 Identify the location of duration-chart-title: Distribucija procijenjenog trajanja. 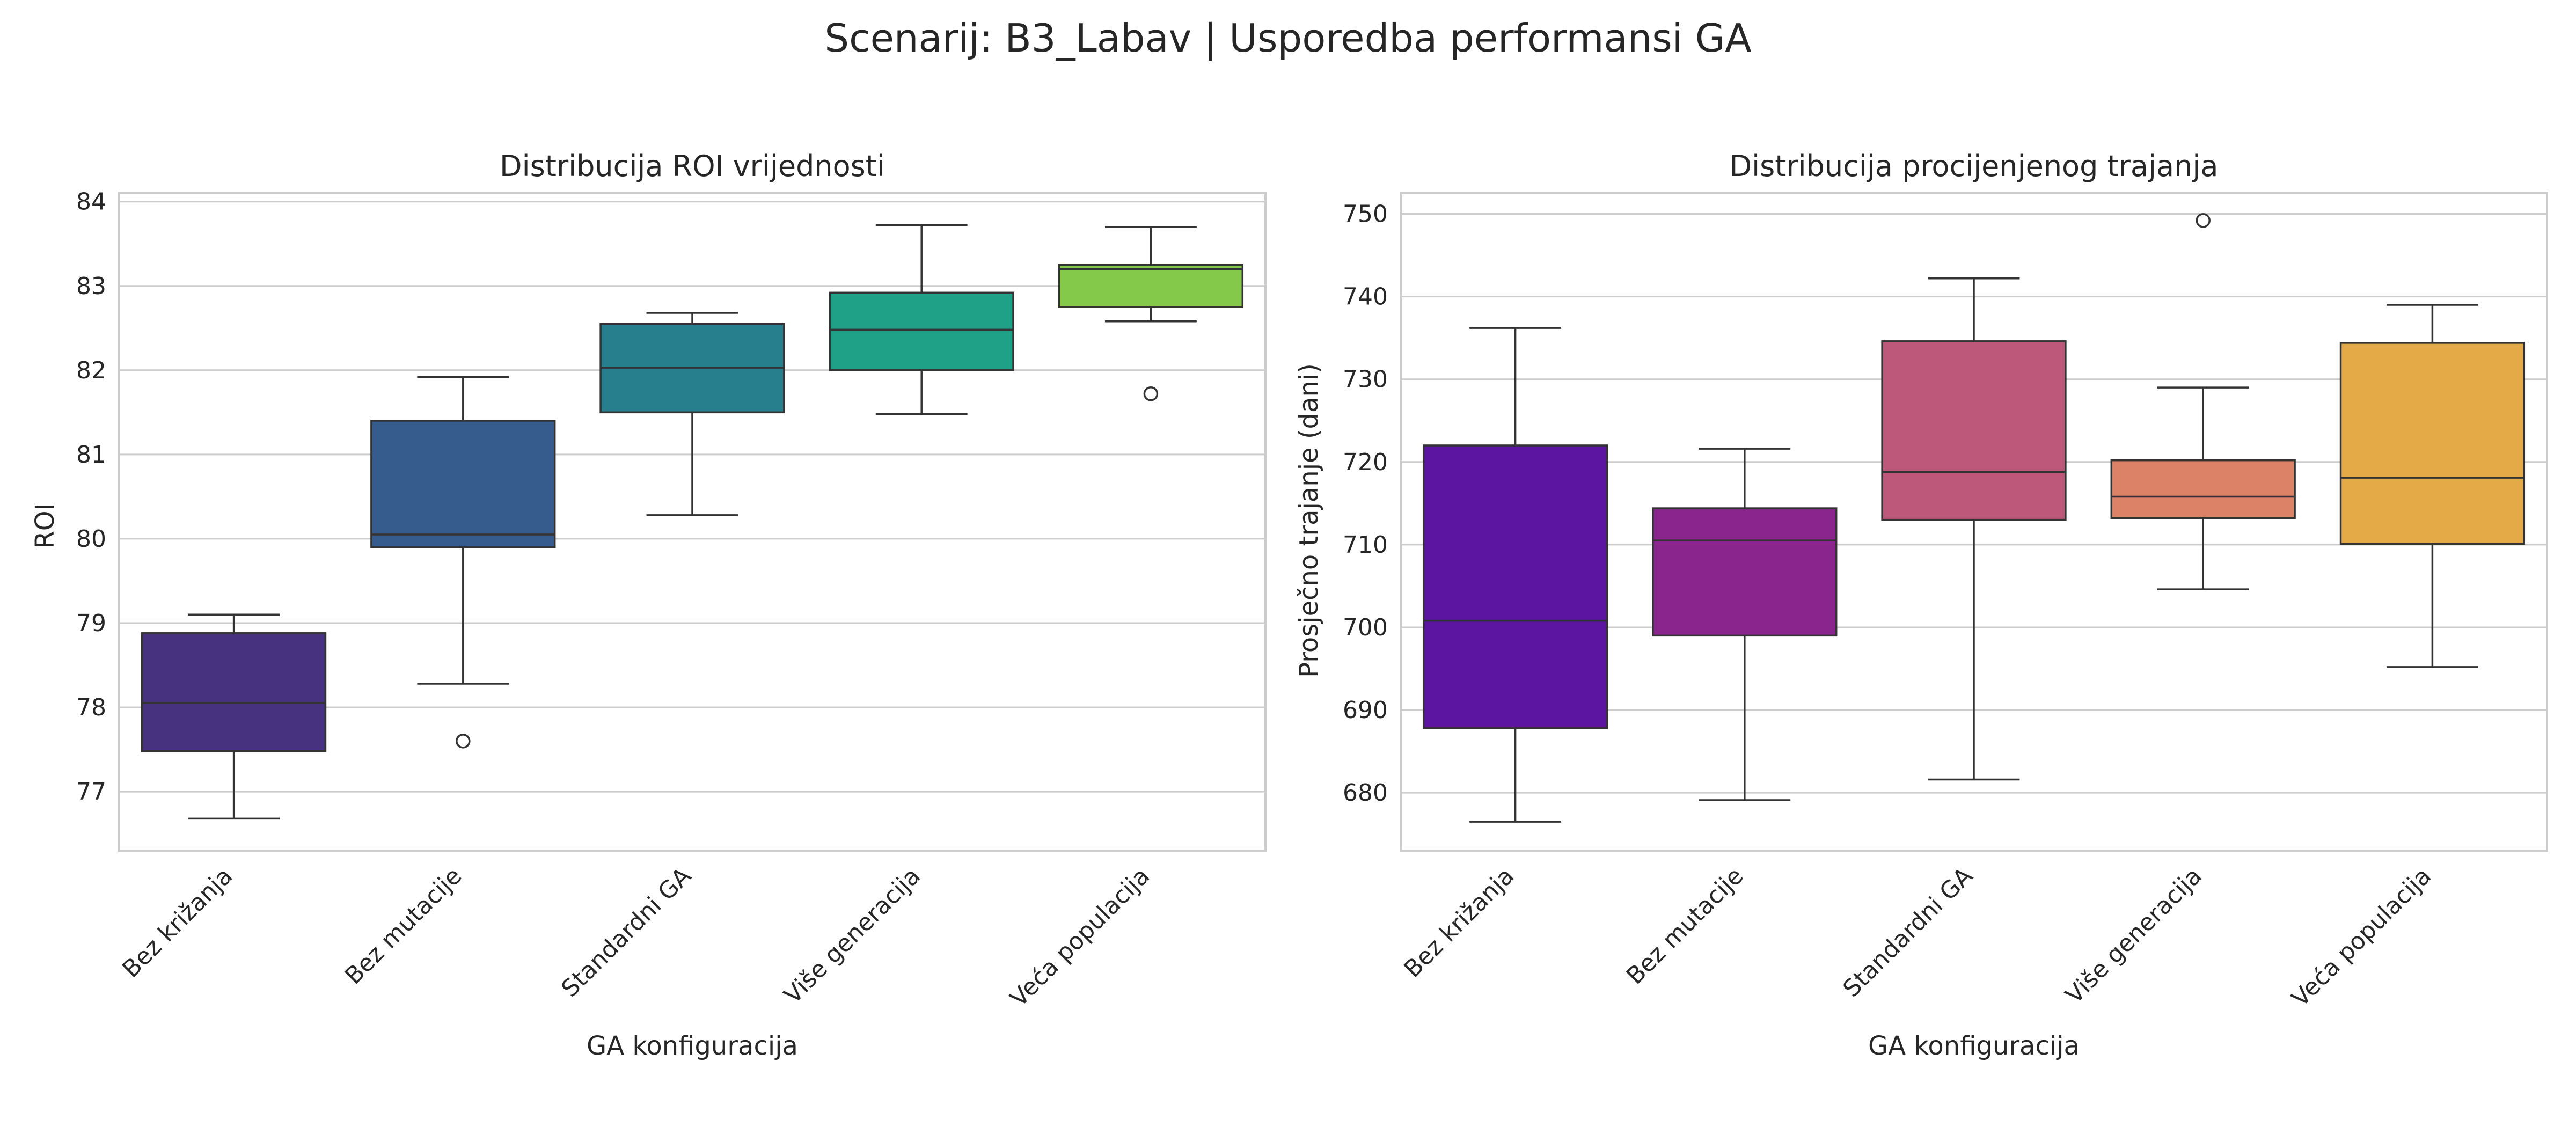
(1974, 166).